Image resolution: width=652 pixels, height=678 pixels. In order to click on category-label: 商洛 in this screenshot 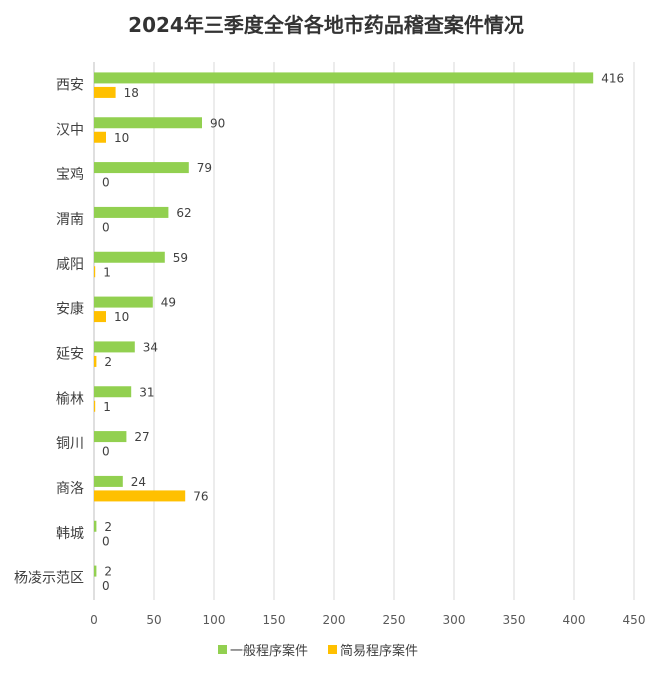, I will do `click(70, 489)`.